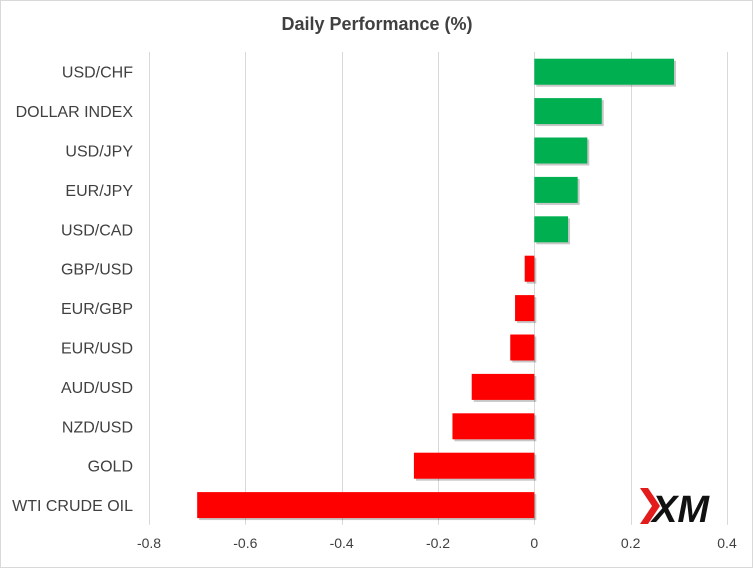 This screenshot has width=753, height=568. I want to click on x-tick-label: 0, so click(534, 543).